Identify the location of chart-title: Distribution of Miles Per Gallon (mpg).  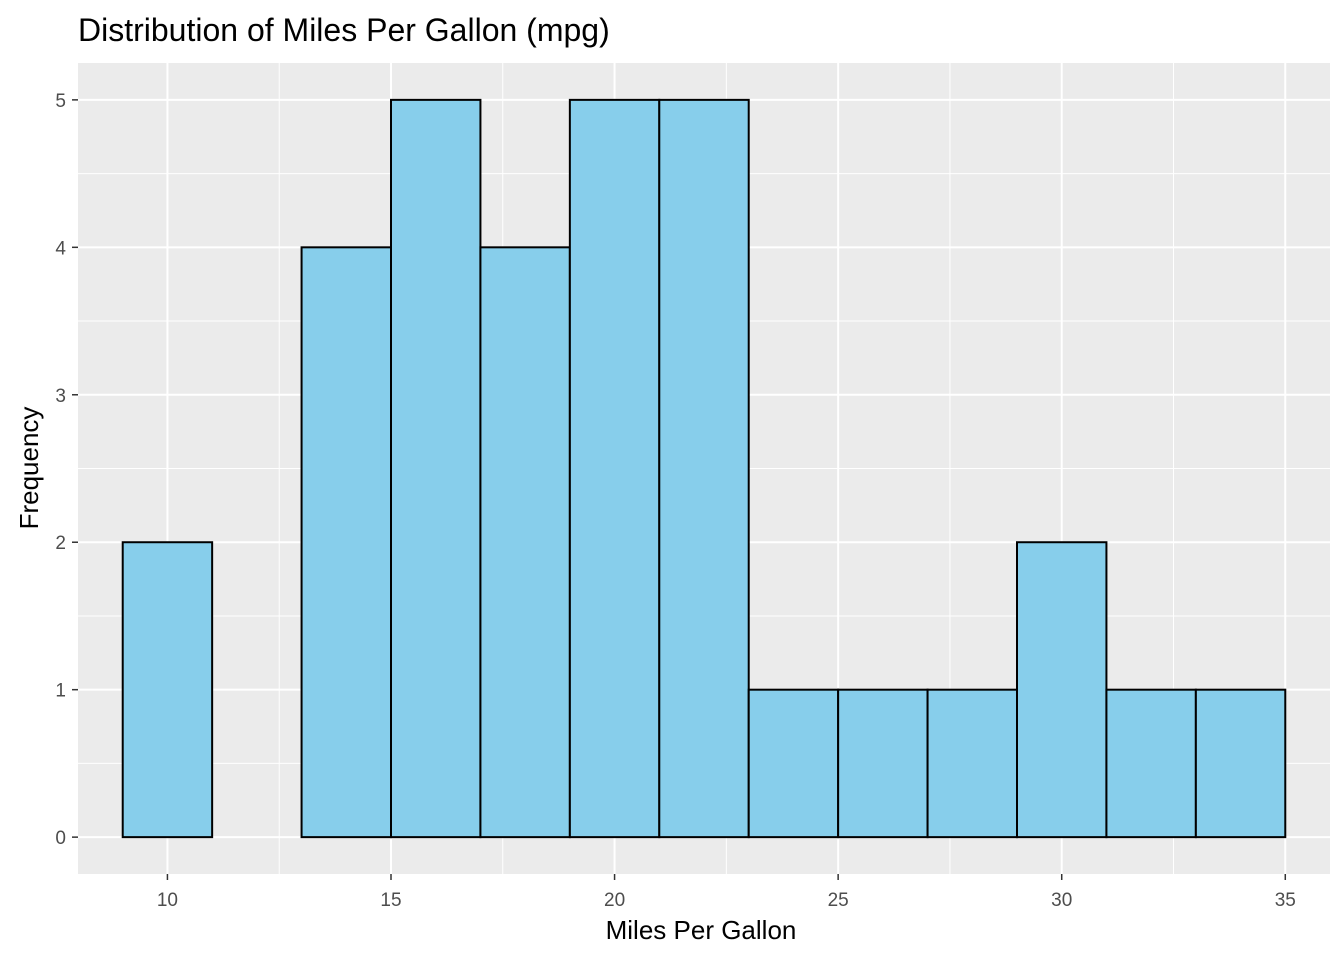
(344, 30).